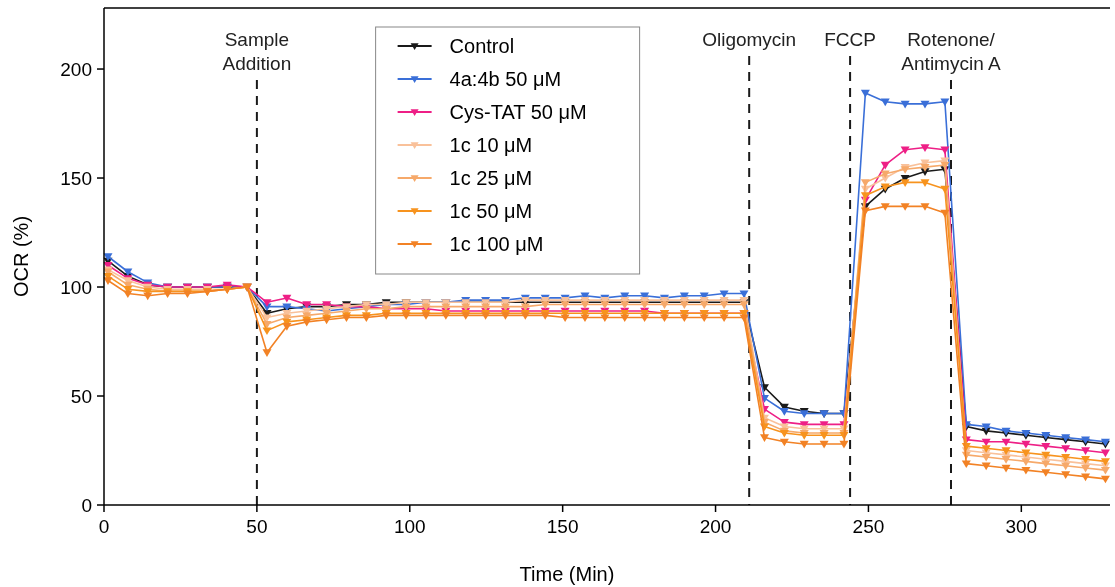 This screenshot has height=587, width=1115. Describe the element at coordinates (1021, 526) in the screenshot. I see `x-tick-label: 300` at that location.